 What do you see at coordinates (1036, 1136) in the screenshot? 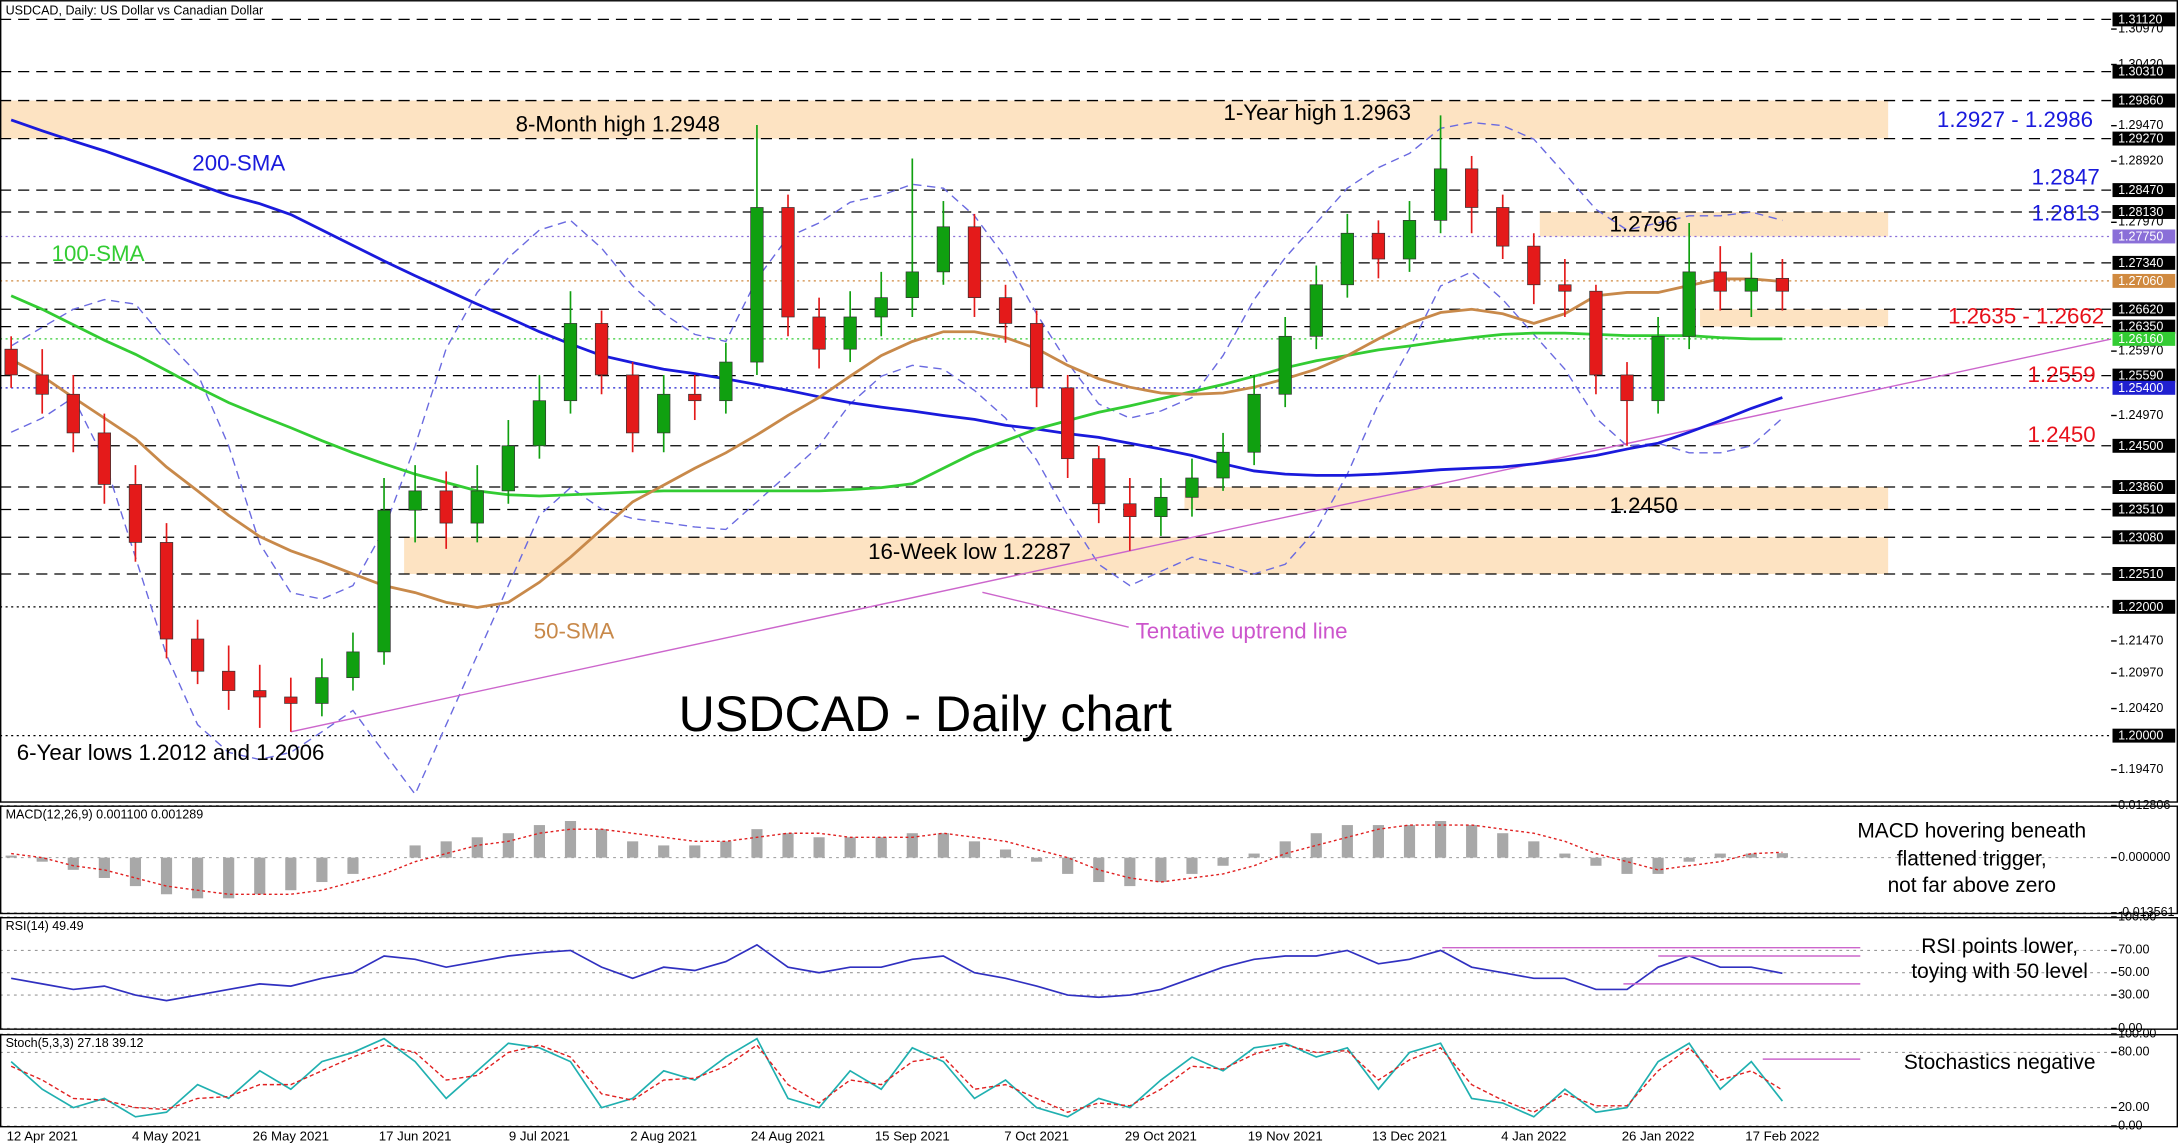
I see `x-tick-label: 7 Oct 2021` at bounding box center [1036, 1136].